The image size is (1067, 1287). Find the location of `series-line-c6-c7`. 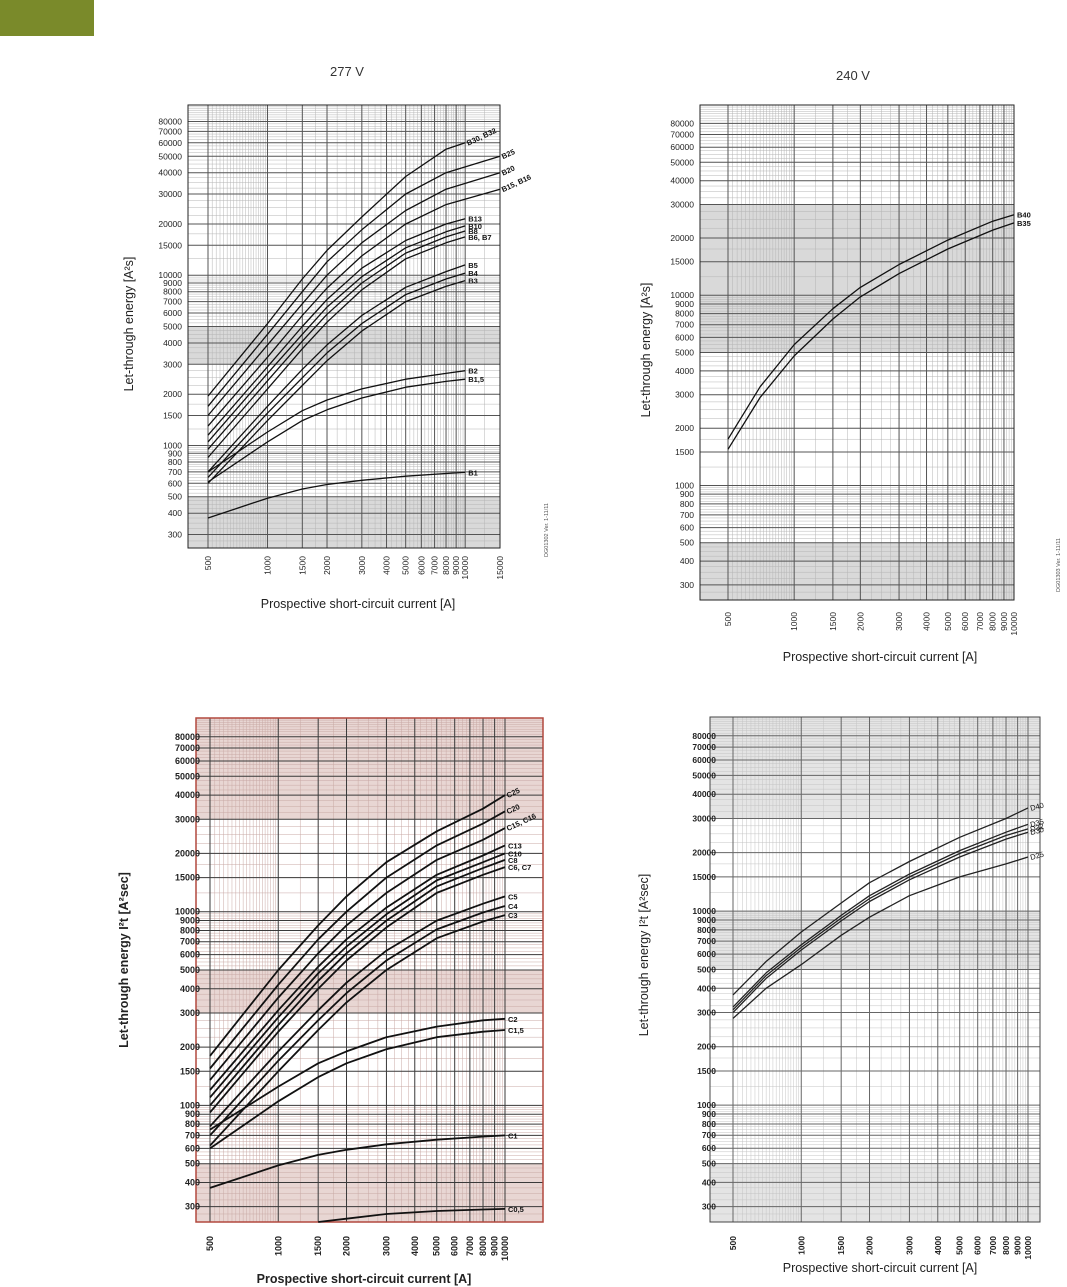

series-line-c6-c7 is located at coordinates (357, 989).